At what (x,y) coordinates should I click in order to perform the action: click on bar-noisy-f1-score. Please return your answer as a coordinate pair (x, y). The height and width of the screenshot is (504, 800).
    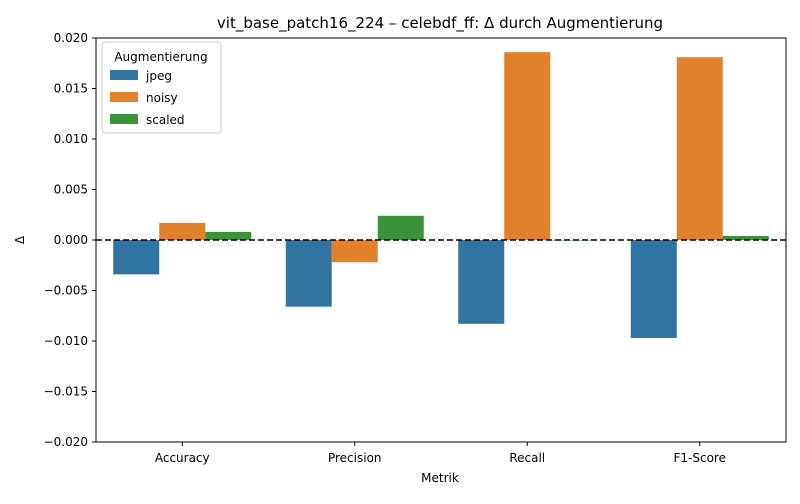
    Looking at the image, I should click on (699, 148).